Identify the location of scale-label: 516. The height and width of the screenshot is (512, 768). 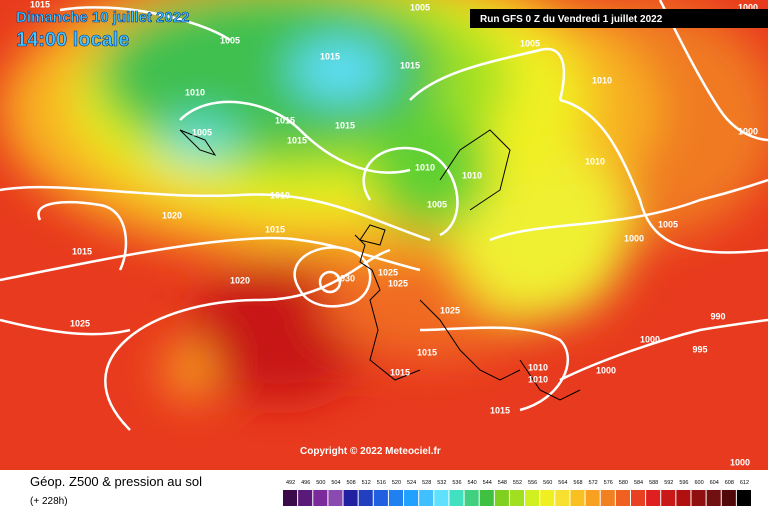
(381, 483).